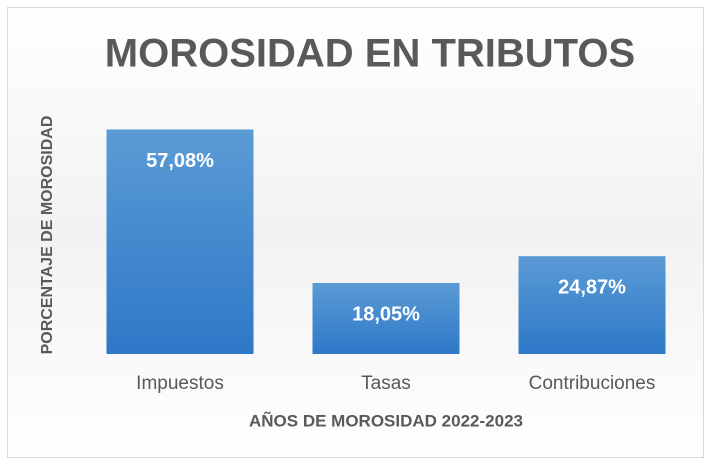 The width and height of the screenshot is (711, 465). Describe the element at coordinates (47, 235) in the screenshot. I see `y-axis-title: PORCENTAJE DE MOROSIDAD` at that location.